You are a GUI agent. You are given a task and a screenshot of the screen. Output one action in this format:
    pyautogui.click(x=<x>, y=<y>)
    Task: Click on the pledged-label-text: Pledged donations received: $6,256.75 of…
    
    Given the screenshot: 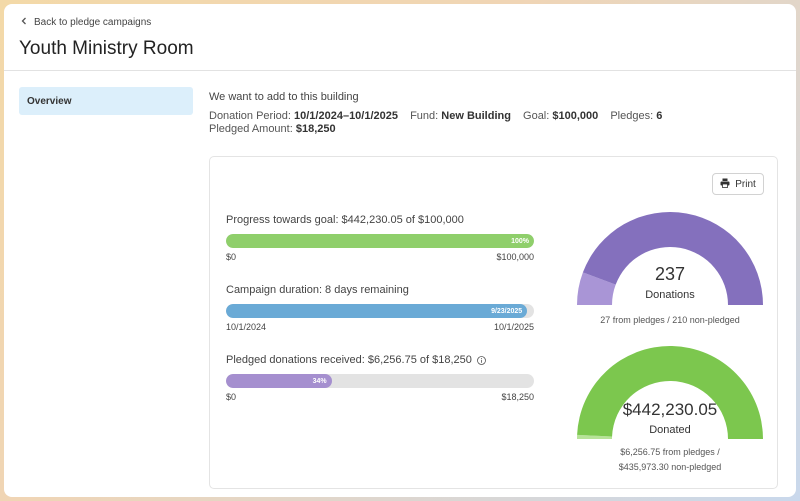 What is the action you would take?
    pyautogui.click(x=349, y=360)
    